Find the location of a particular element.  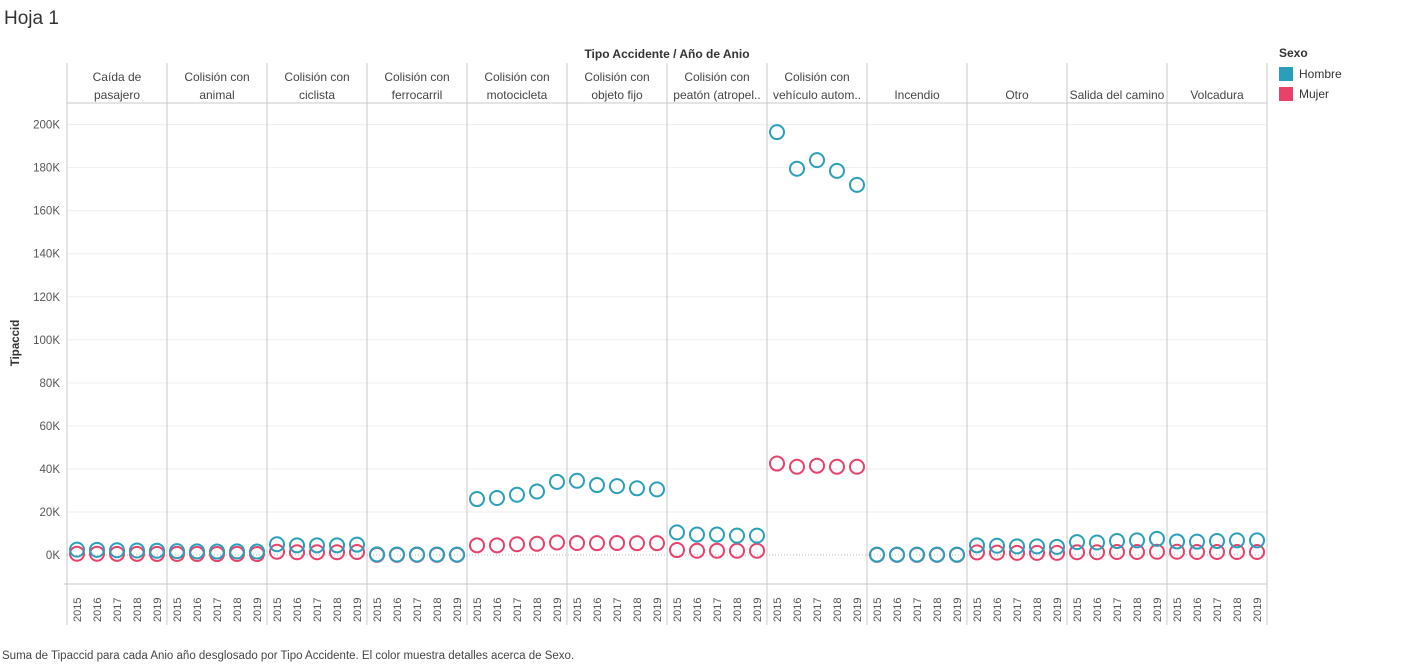

panel-header-line2: Volcadura is located at coordinates (1217, 95).